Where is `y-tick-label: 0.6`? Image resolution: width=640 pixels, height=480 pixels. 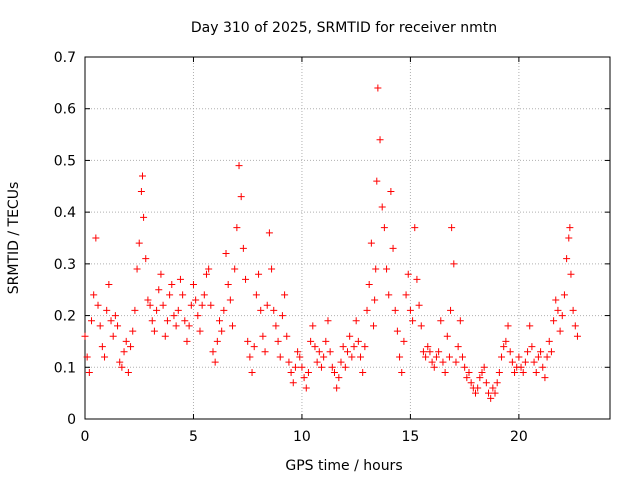
y-tick-label: 0.6 is located at coordinates (65, 110).